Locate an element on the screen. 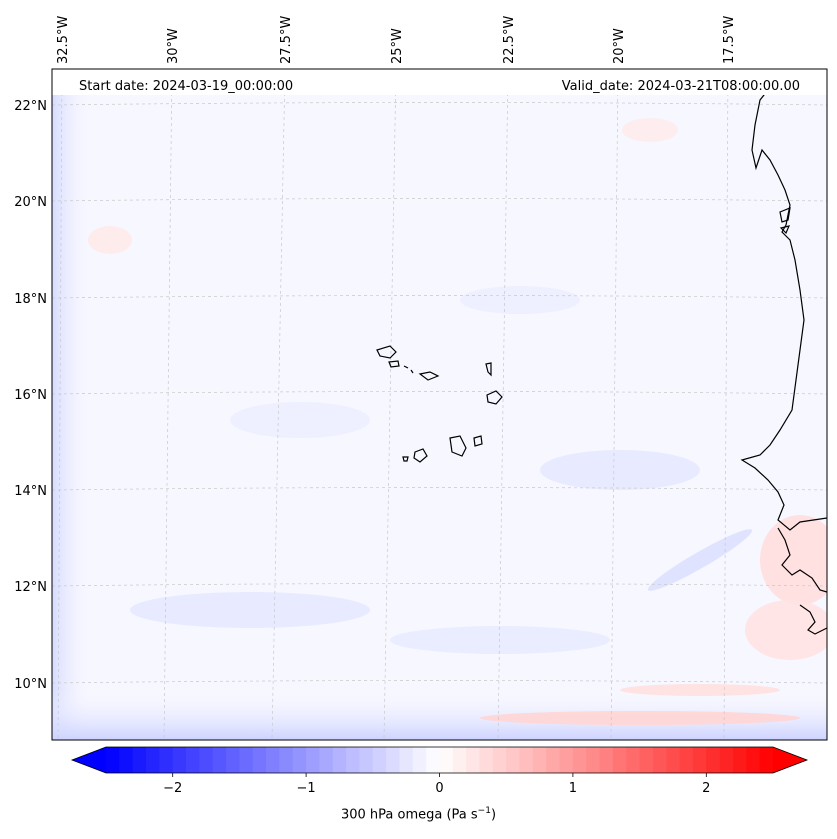 The width and height of the screenshot is (837, 839). valid-date: Valid_date: 2024-03-21T08:00:00.00 is located at coordinates (681, 86).